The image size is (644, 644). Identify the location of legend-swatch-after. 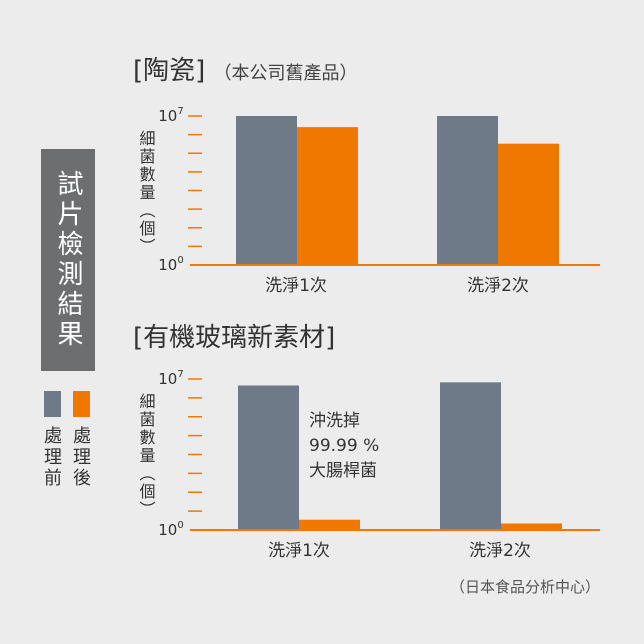
(81, 404).